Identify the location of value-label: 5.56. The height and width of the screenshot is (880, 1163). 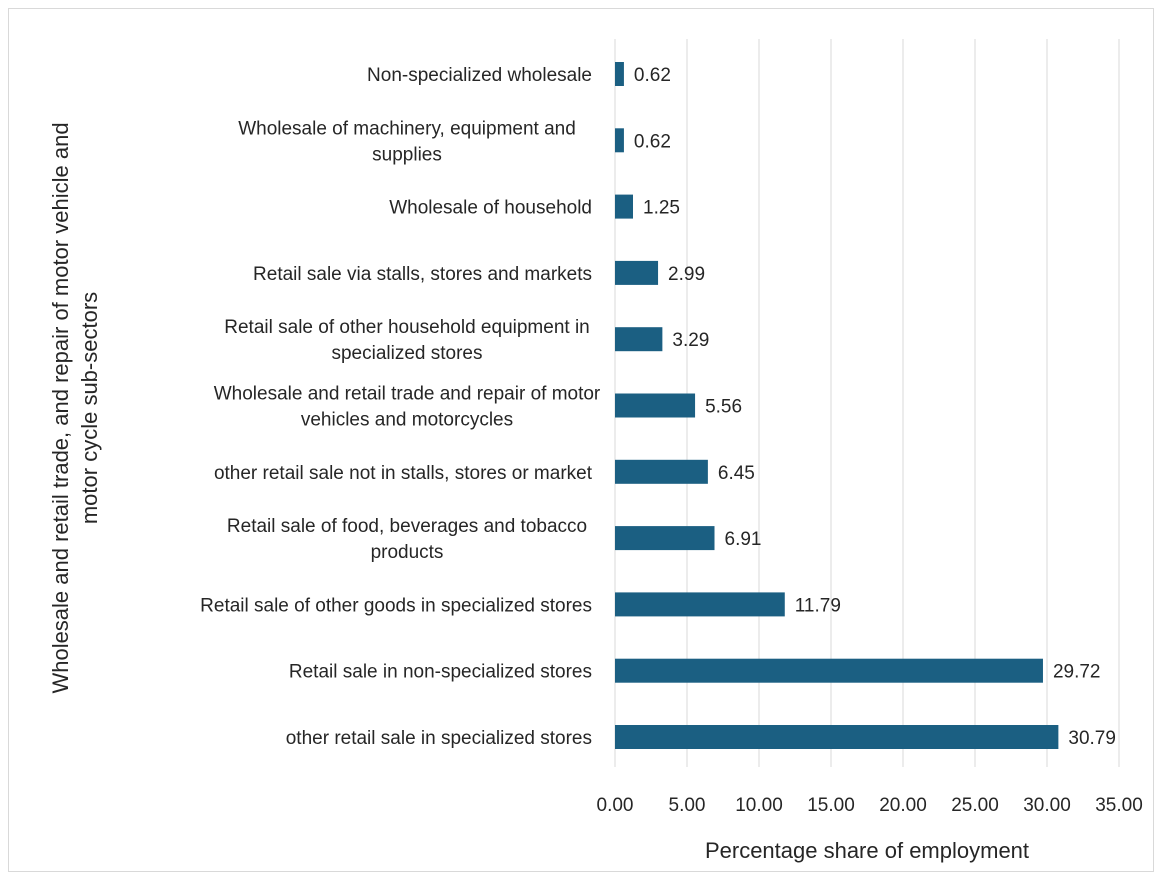
(723, 407).